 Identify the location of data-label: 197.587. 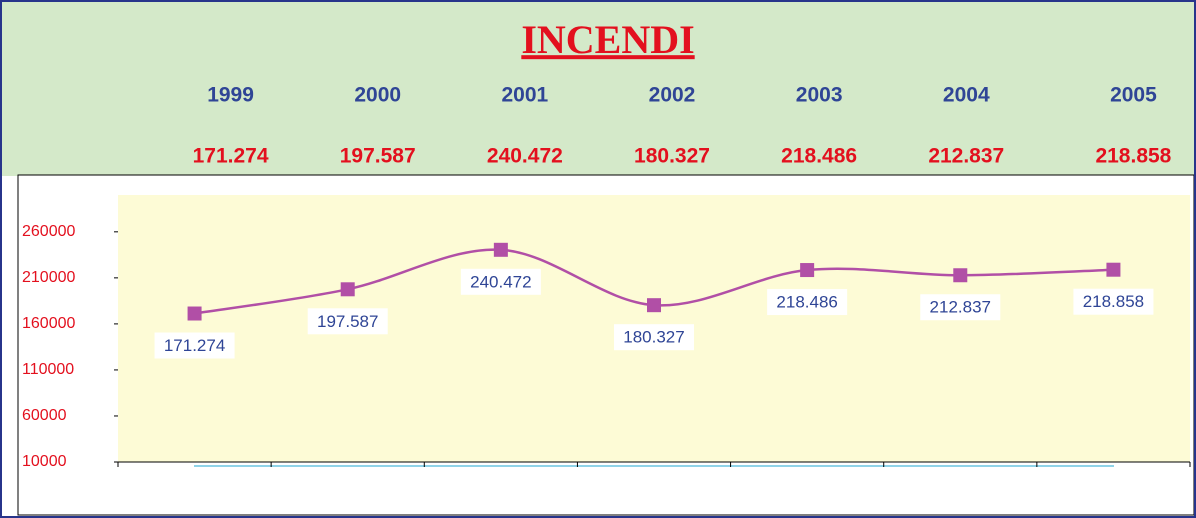
(347, 321).